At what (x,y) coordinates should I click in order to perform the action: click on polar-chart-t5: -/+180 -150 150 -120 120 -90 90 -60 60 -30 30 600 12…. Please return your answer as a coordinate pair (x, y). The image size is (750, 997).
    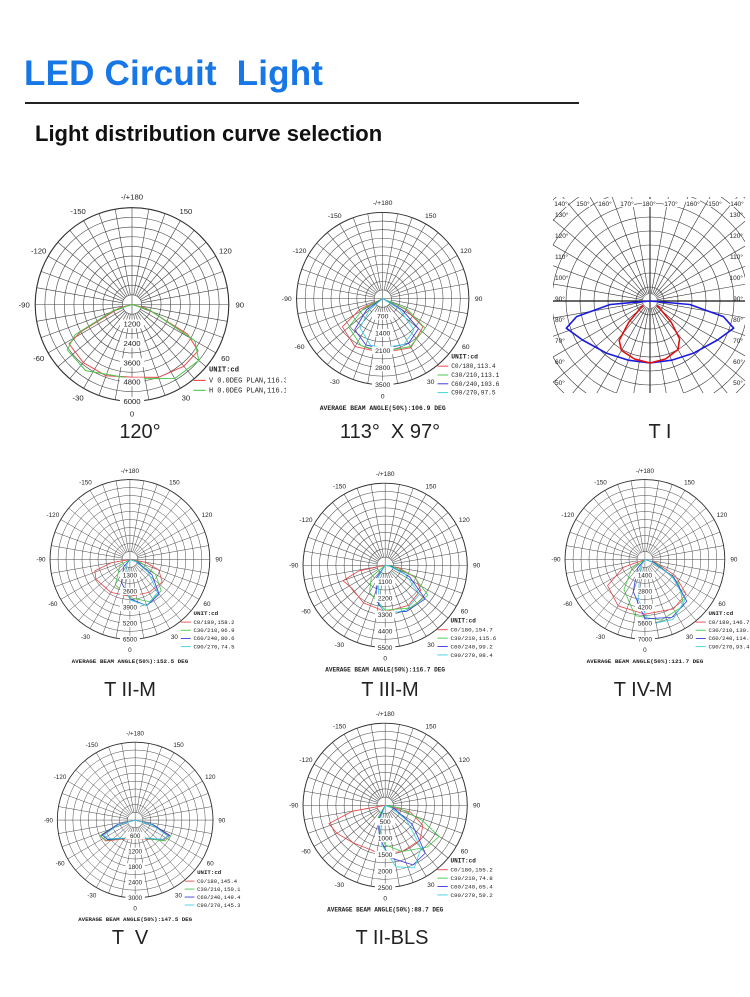
    Looking at the image, I should click on (142, 827).